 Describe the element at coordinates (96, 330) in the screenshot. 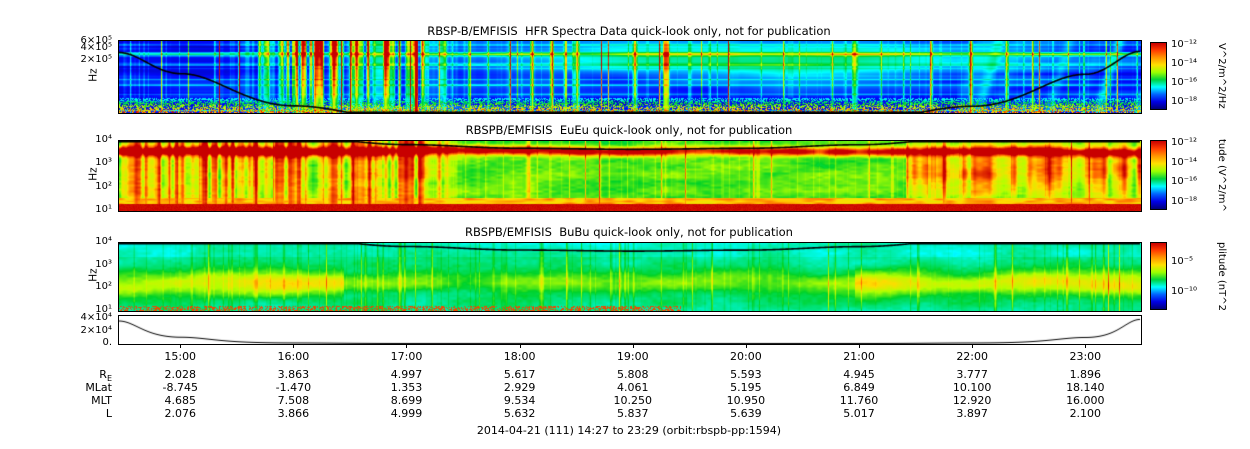

I see `y-tick-label: 2×10⁴` at that location.